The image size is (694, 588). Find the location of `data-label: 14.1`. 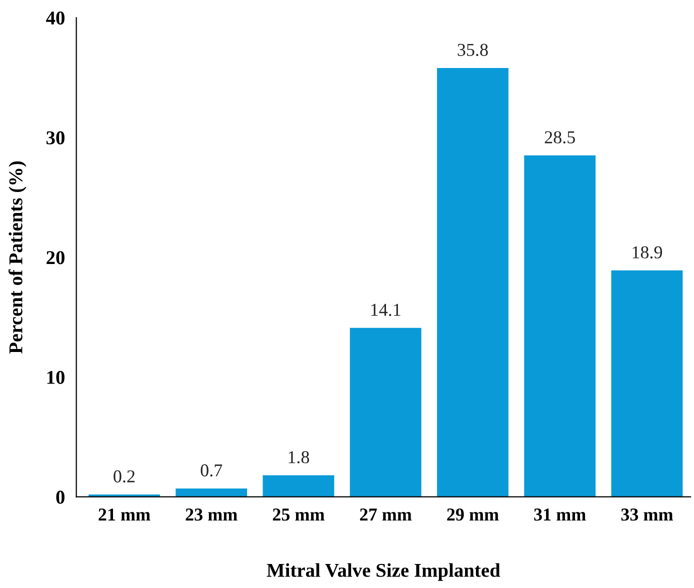

data-label: 14.1 is located at coordinates (385, 310).